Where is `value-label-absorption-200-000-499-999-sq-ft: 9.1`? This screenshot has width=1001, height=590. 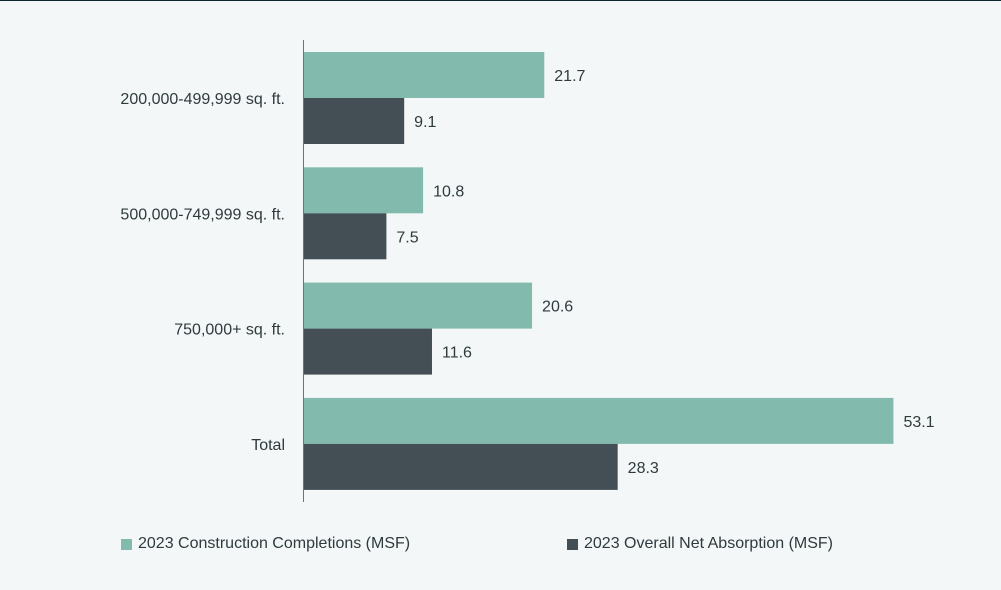
value-label-absorption-200-000-499-999-sq-ft: 9.1 is located at coordinates (425, 122).